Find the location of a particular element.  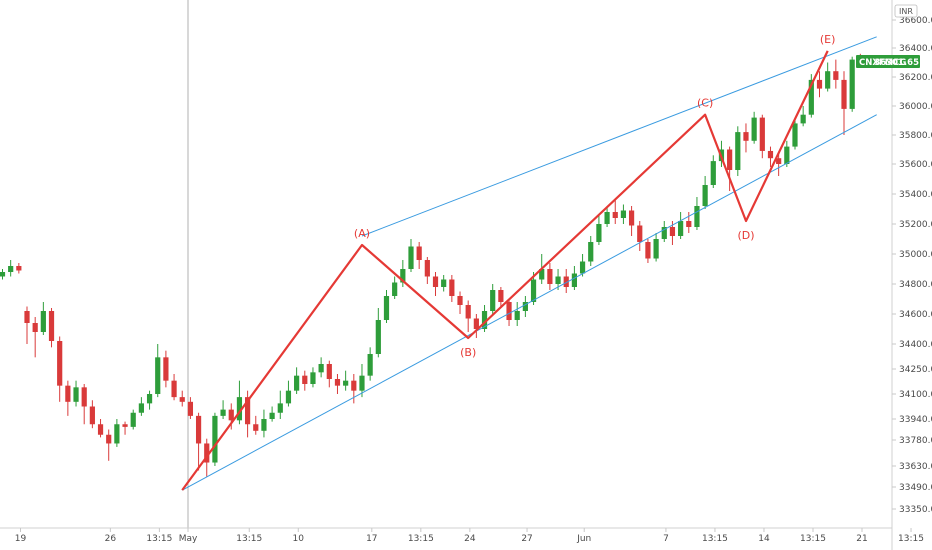

x-tick-label: 19 is located at coordinates (21, 539).